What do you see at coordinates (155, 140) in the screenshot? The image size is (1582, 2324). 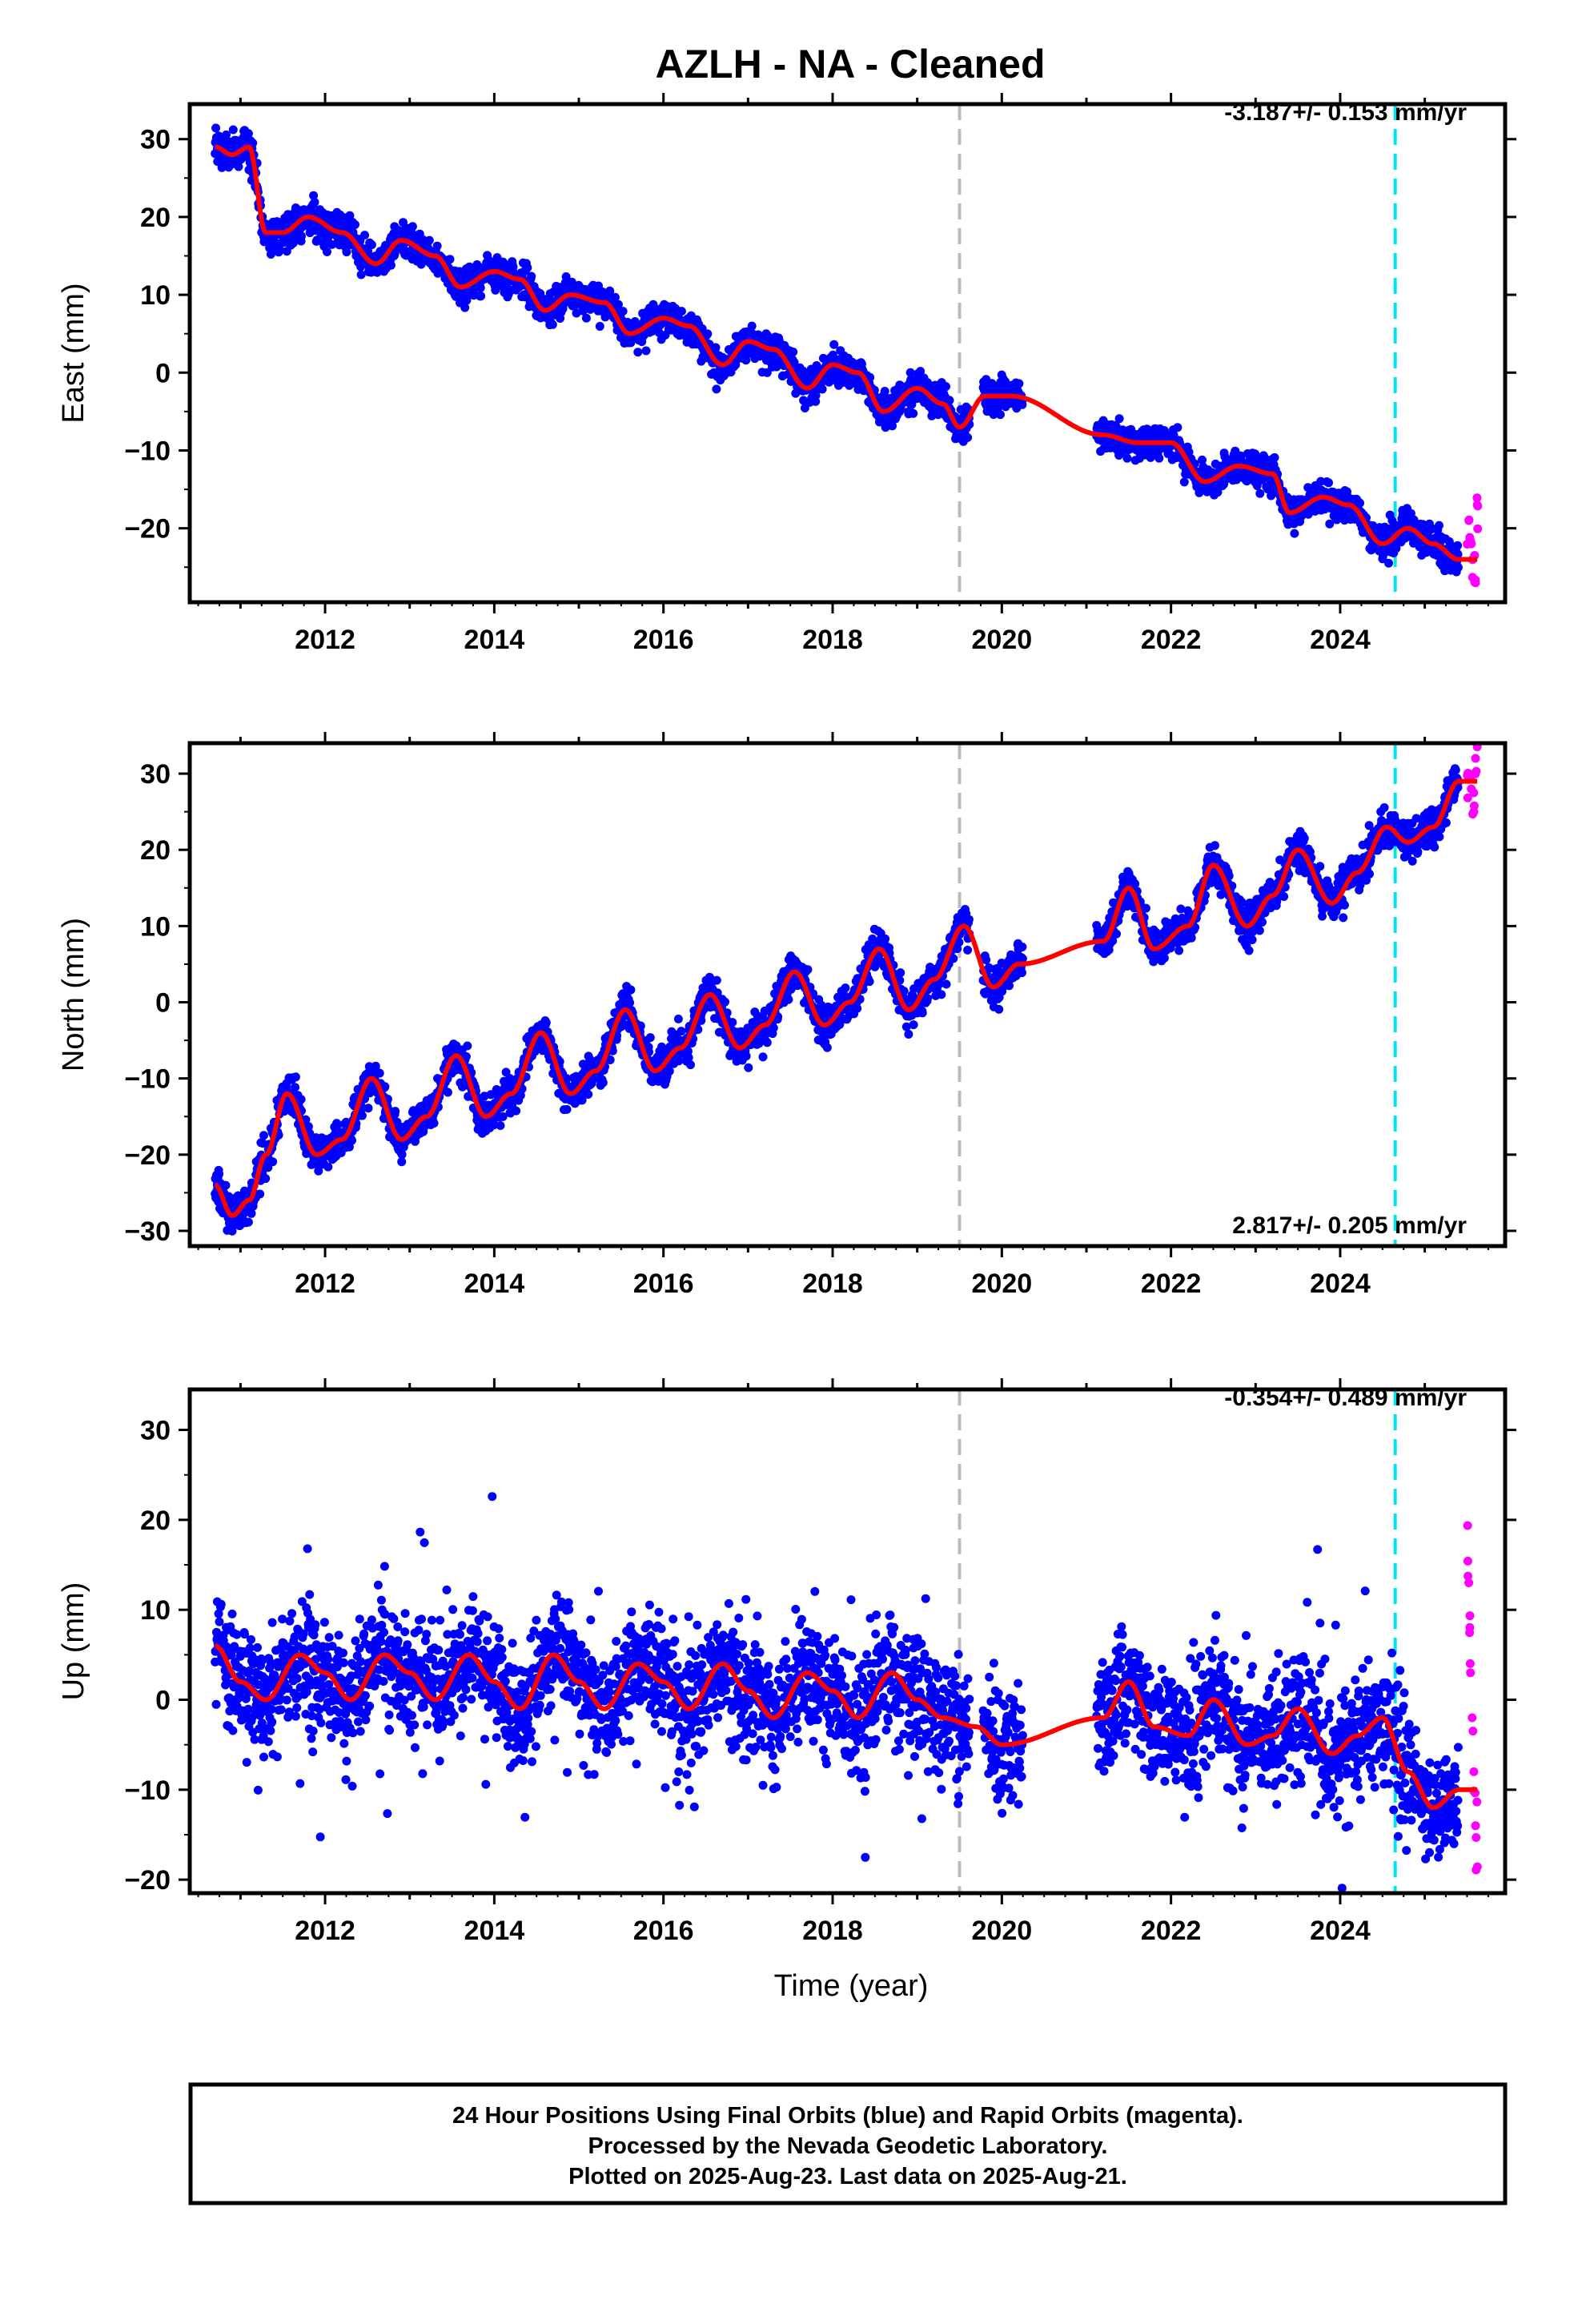 I see `y-tick-label: 30` at bounding box center [155, 140].